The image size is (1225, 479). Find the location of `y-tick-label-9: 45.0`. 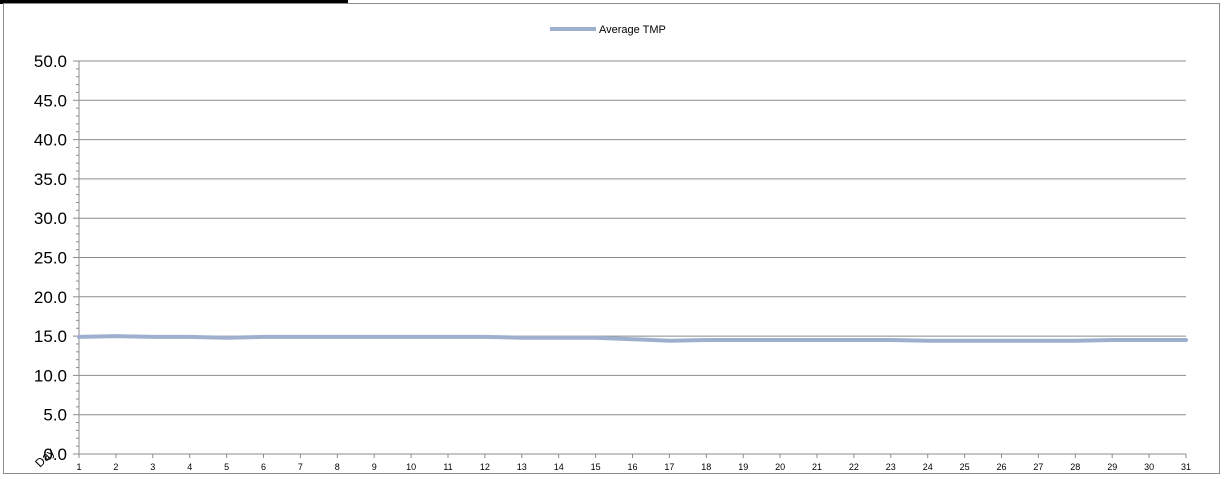

y-tick-label-9: 45.0 is located at coordinates (50, 100).